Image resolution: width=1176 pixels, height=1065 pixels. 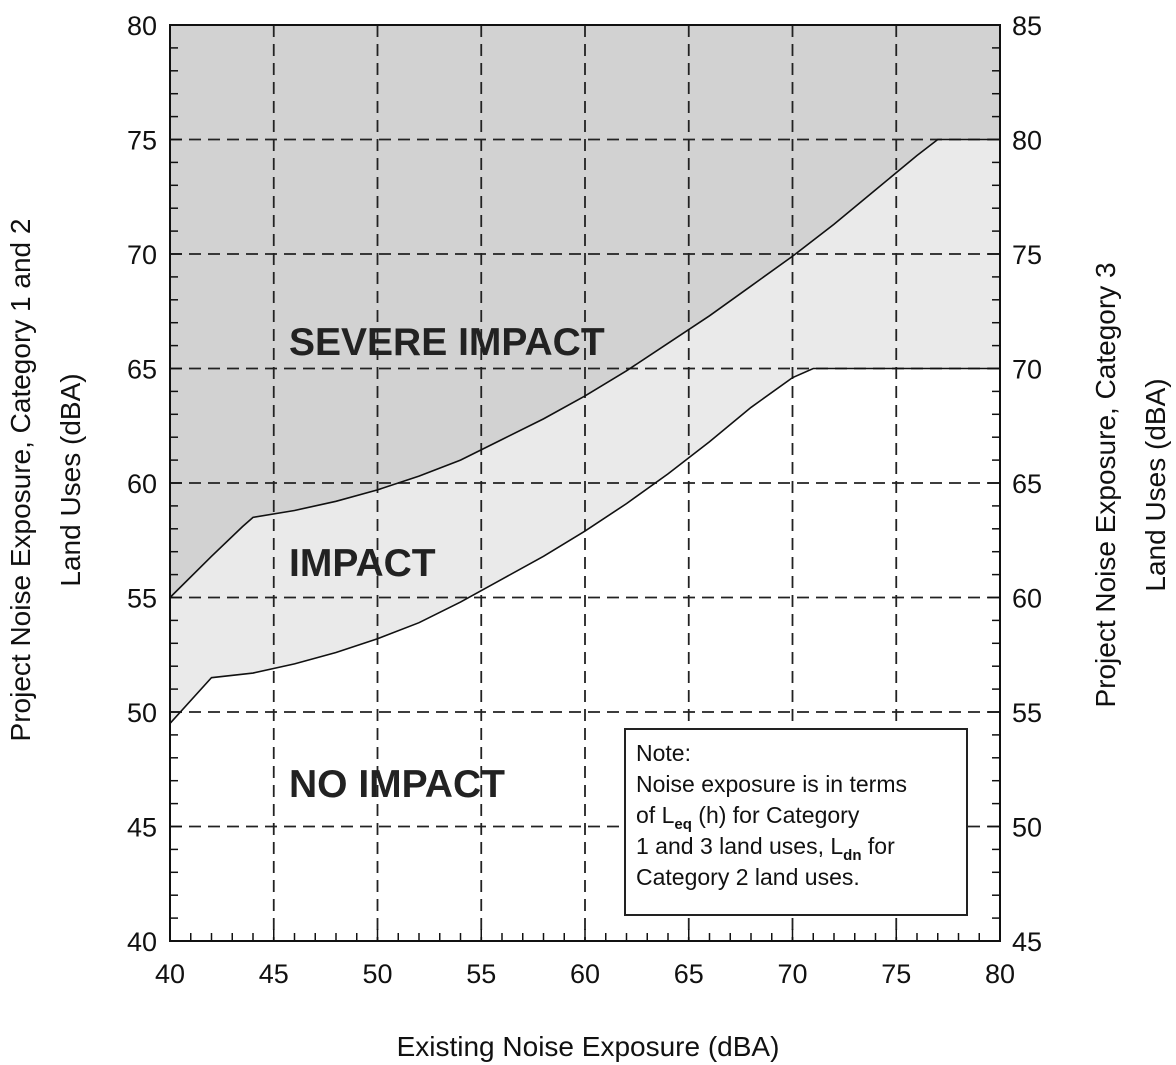 What do you see at coordinates (585, 974) in the screenshot?
I see `x-tick-label: 60` at bounding box center [585, 974].